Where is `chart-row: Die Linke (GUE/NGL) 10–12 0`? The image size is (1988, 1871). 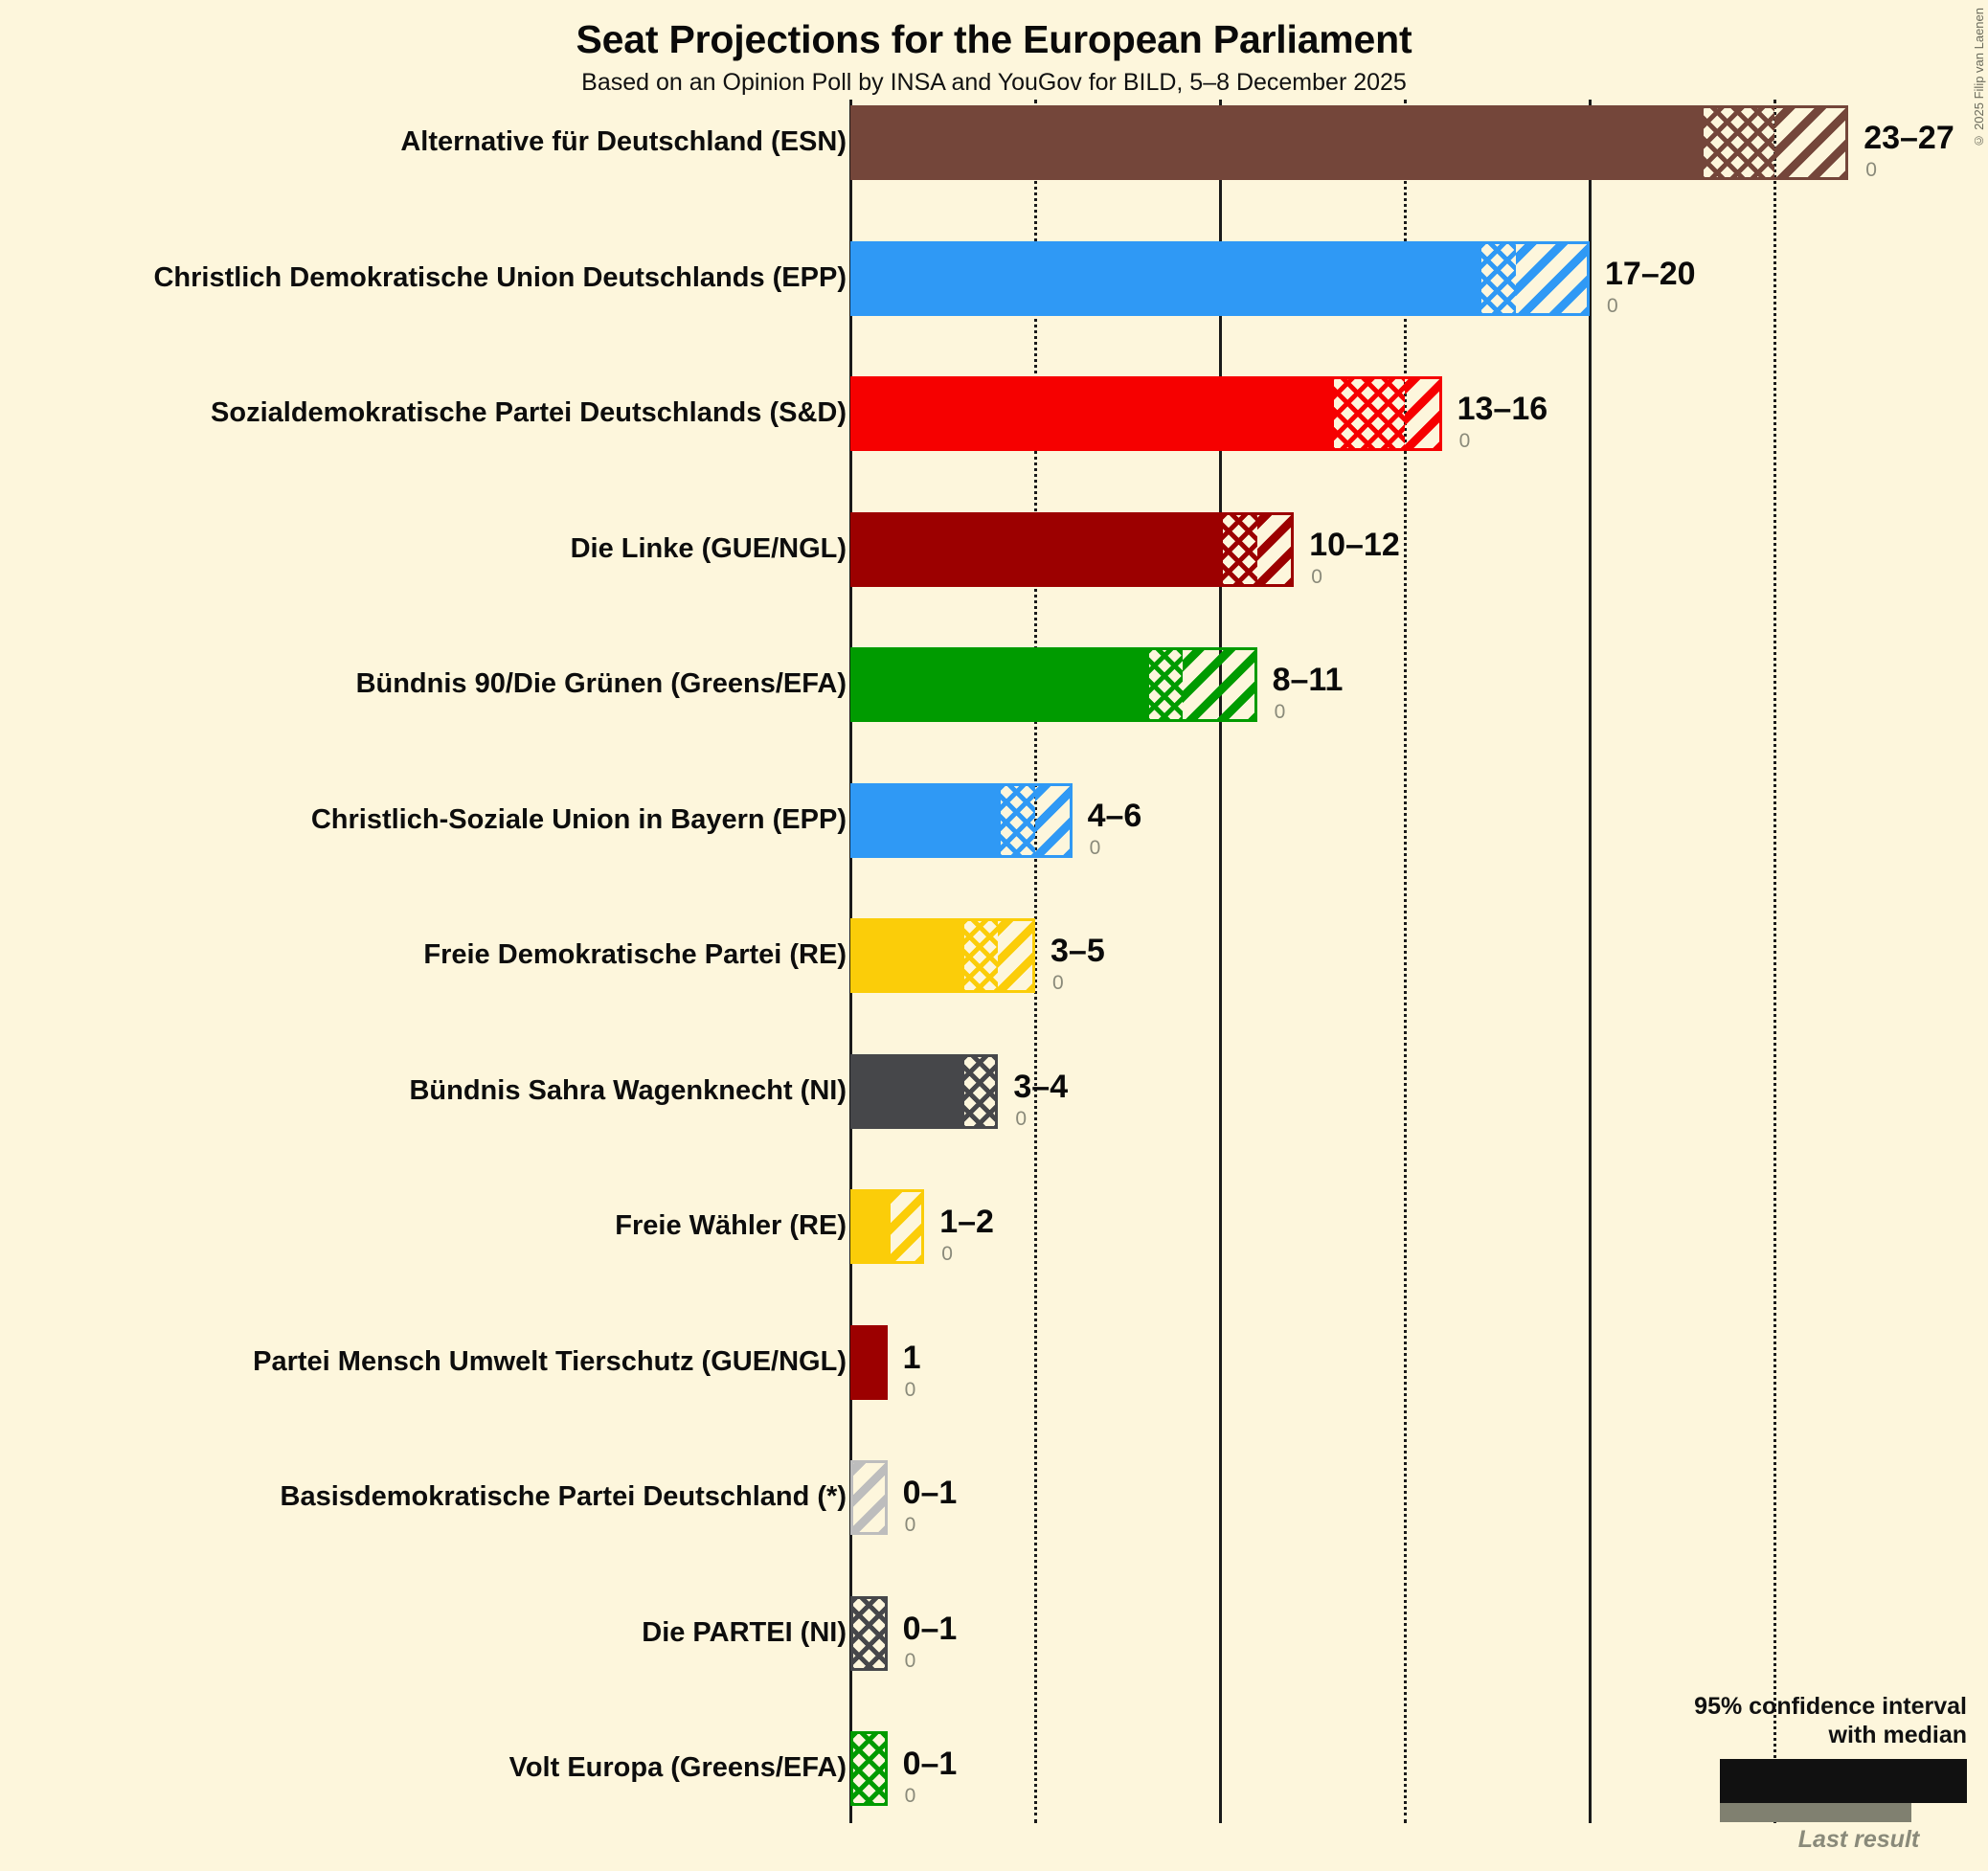 chart-row: Die Linke (GUE/NGL) 10–12 0 is located at coordinates (994, 549).